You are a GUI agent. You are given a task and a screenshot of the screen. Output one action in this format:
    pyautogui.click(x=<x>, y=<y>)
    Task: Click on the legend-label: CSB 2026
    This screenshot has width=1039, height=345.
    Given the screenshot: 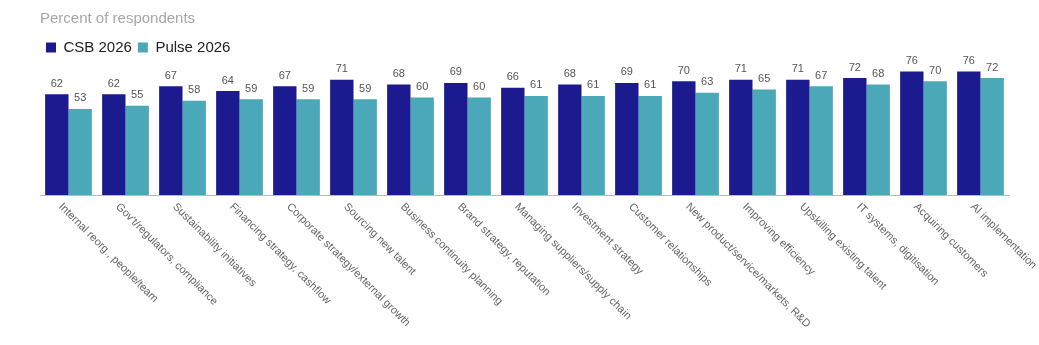 What is the action you would take?
    pyautogui.click(x=97, y=46)
    